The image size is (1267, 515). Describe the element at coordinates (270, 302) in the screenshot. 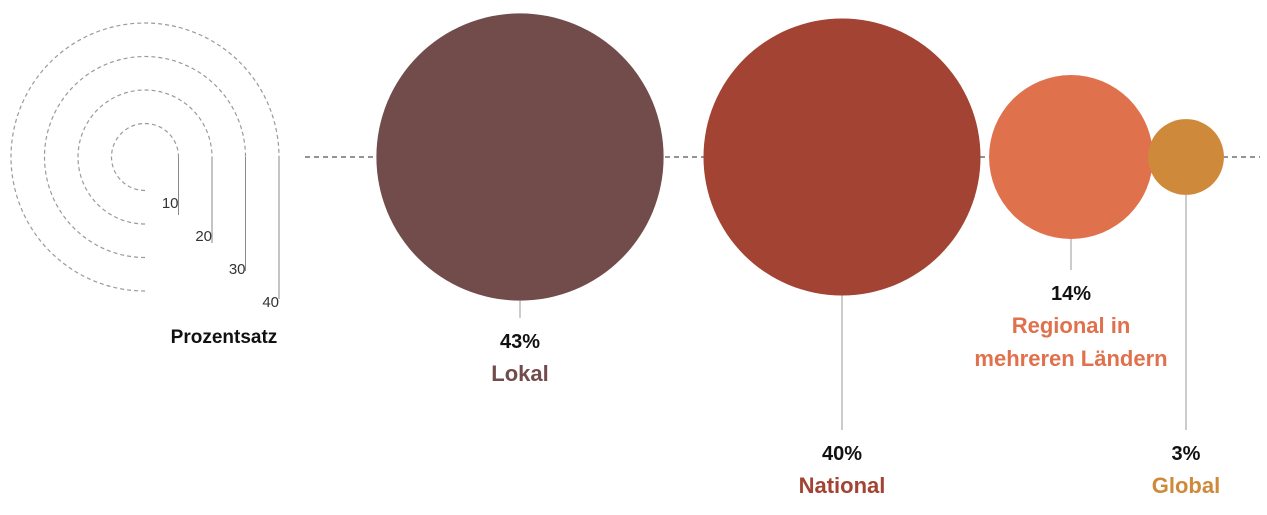

I see `size-legend-tick-label: 40` at that location.